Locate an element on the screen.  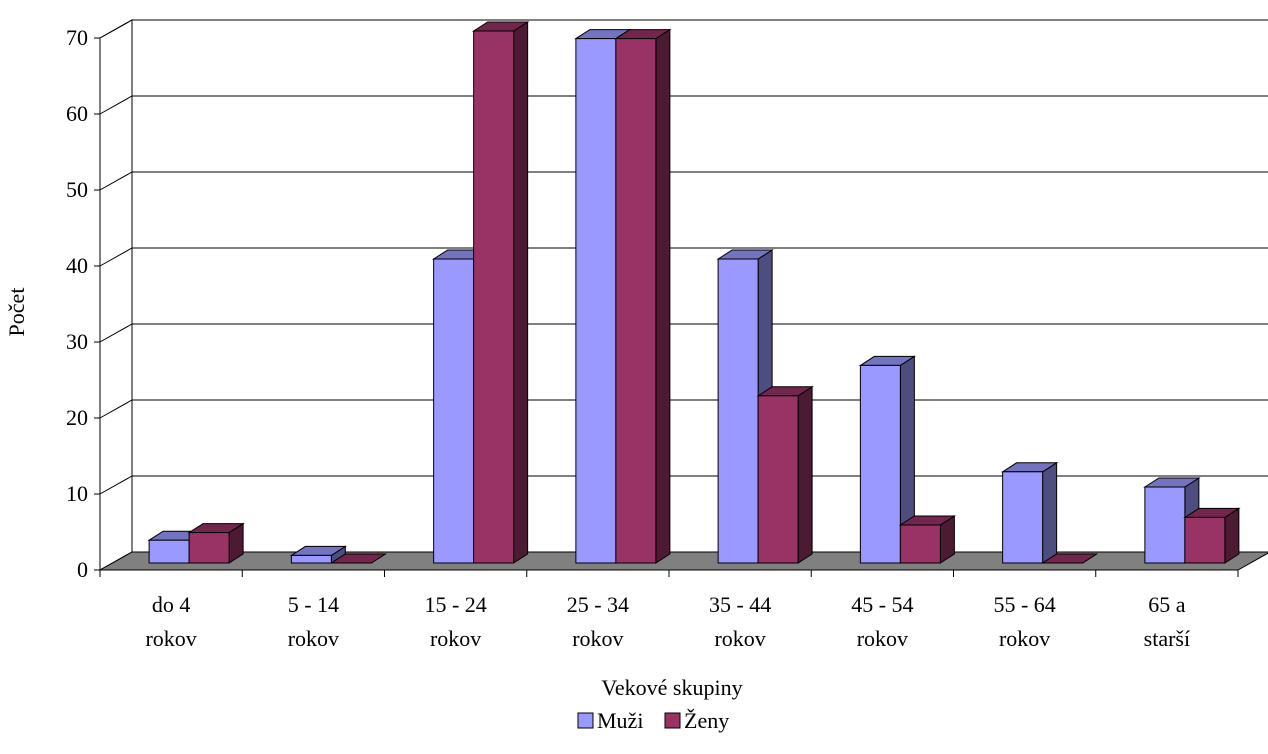
legend-label: Ženy is located at coordinates (706, 720).